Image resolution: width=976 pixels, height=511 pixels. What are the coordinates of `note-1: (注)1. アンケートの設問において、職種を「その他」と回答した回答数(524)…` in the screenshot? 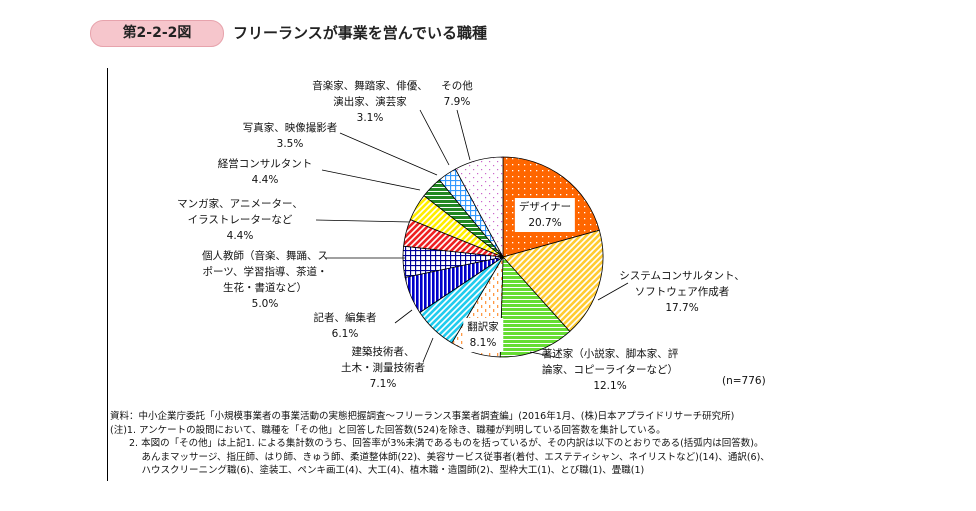 It's located at (388, 430).